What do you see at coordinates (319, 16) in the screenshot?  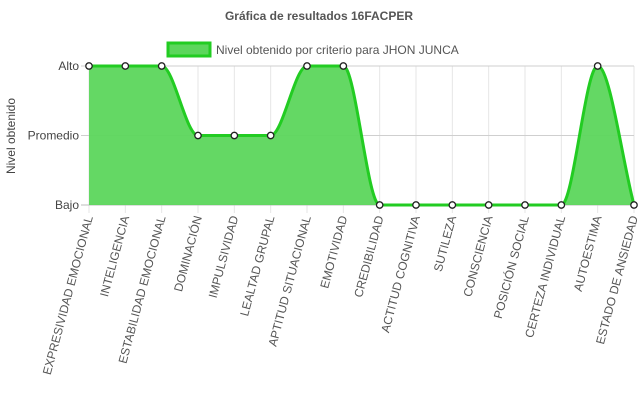 I see `chart-title: Gráfica de resultados 16FACPER` at bounding box center [319, 16].